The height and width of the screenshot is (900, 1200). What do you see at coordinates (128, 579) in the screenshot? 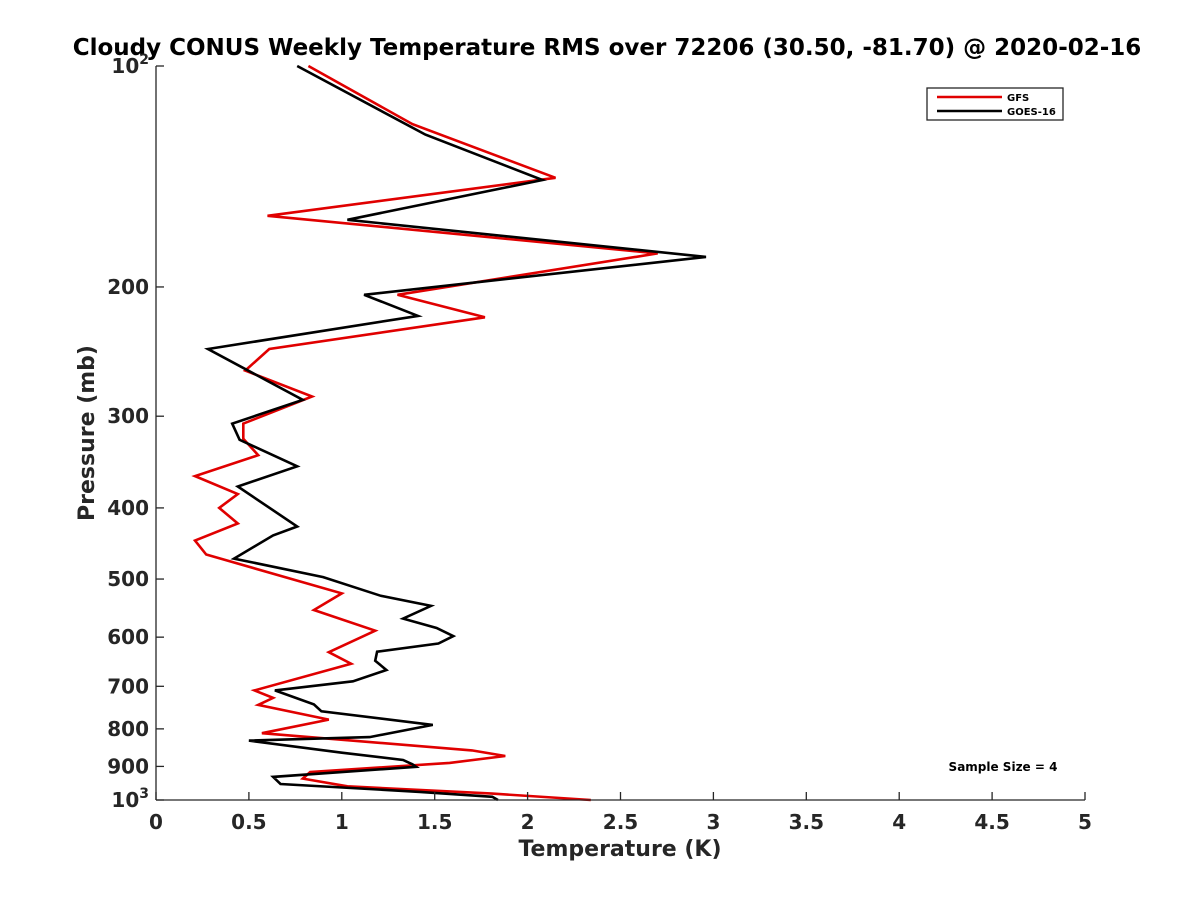
I see `y-tick-label: 500` at bounding box center [128, 579].